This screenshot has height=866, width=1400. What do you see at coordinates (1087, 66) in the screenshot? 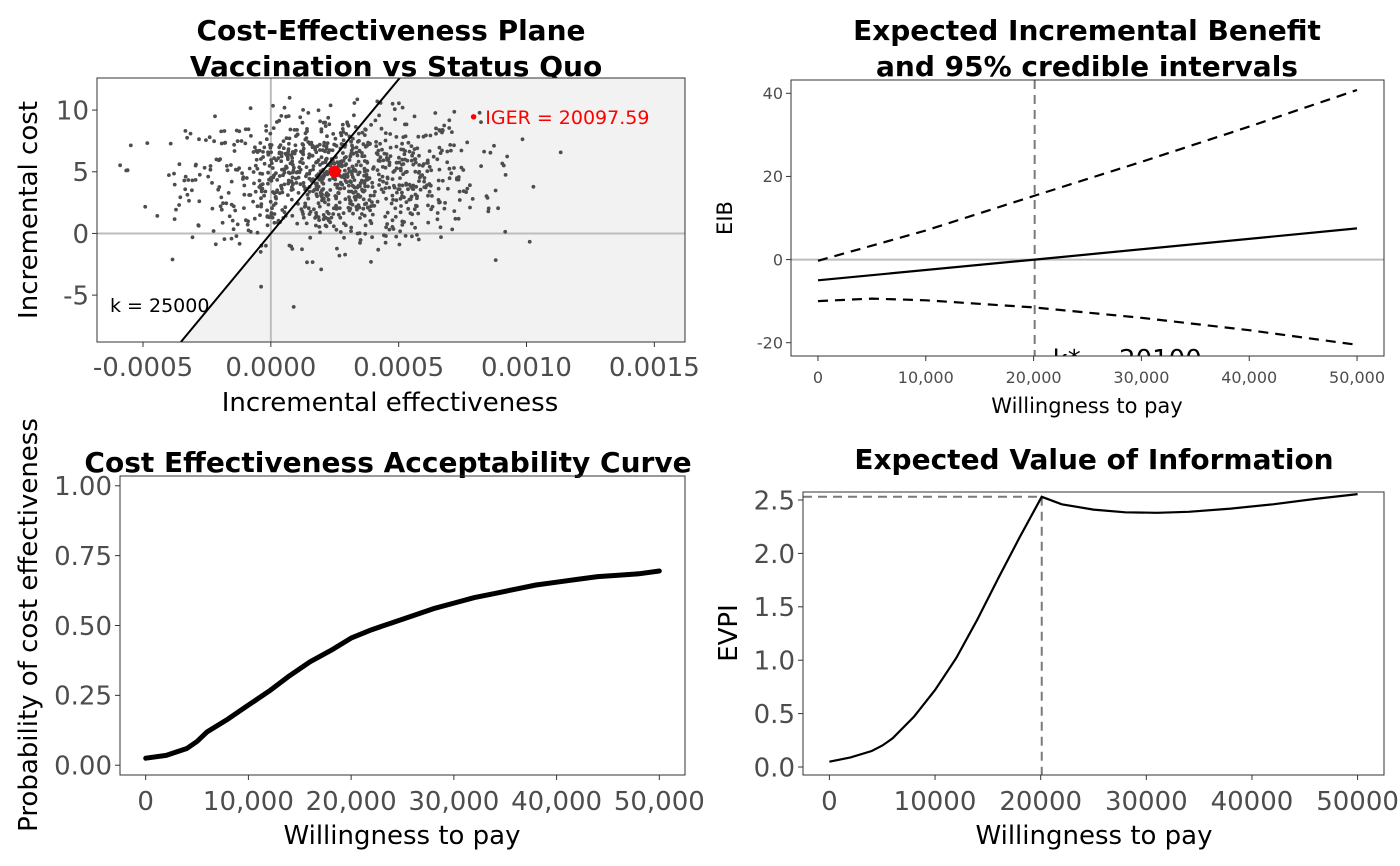
I see `eib-title-line2: and 95% credible intervals` at bounding box center [1087, 66].